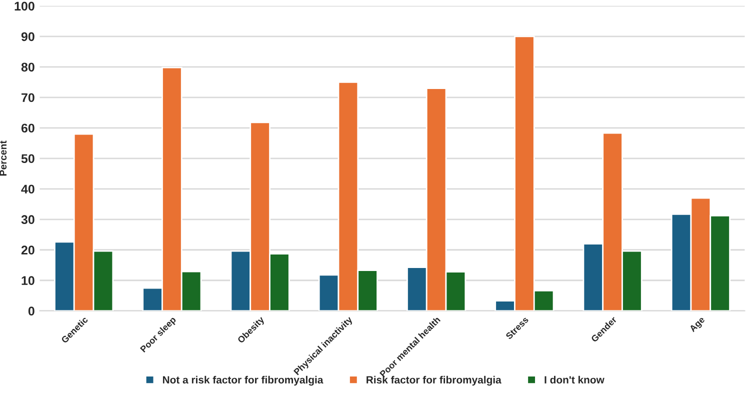 The height and width of the screenshot is (395, 750). What do you see at coordinates (31, 311) in the screenshot?
I see `y-tick-label: 0` at bounding box center [31, 311].